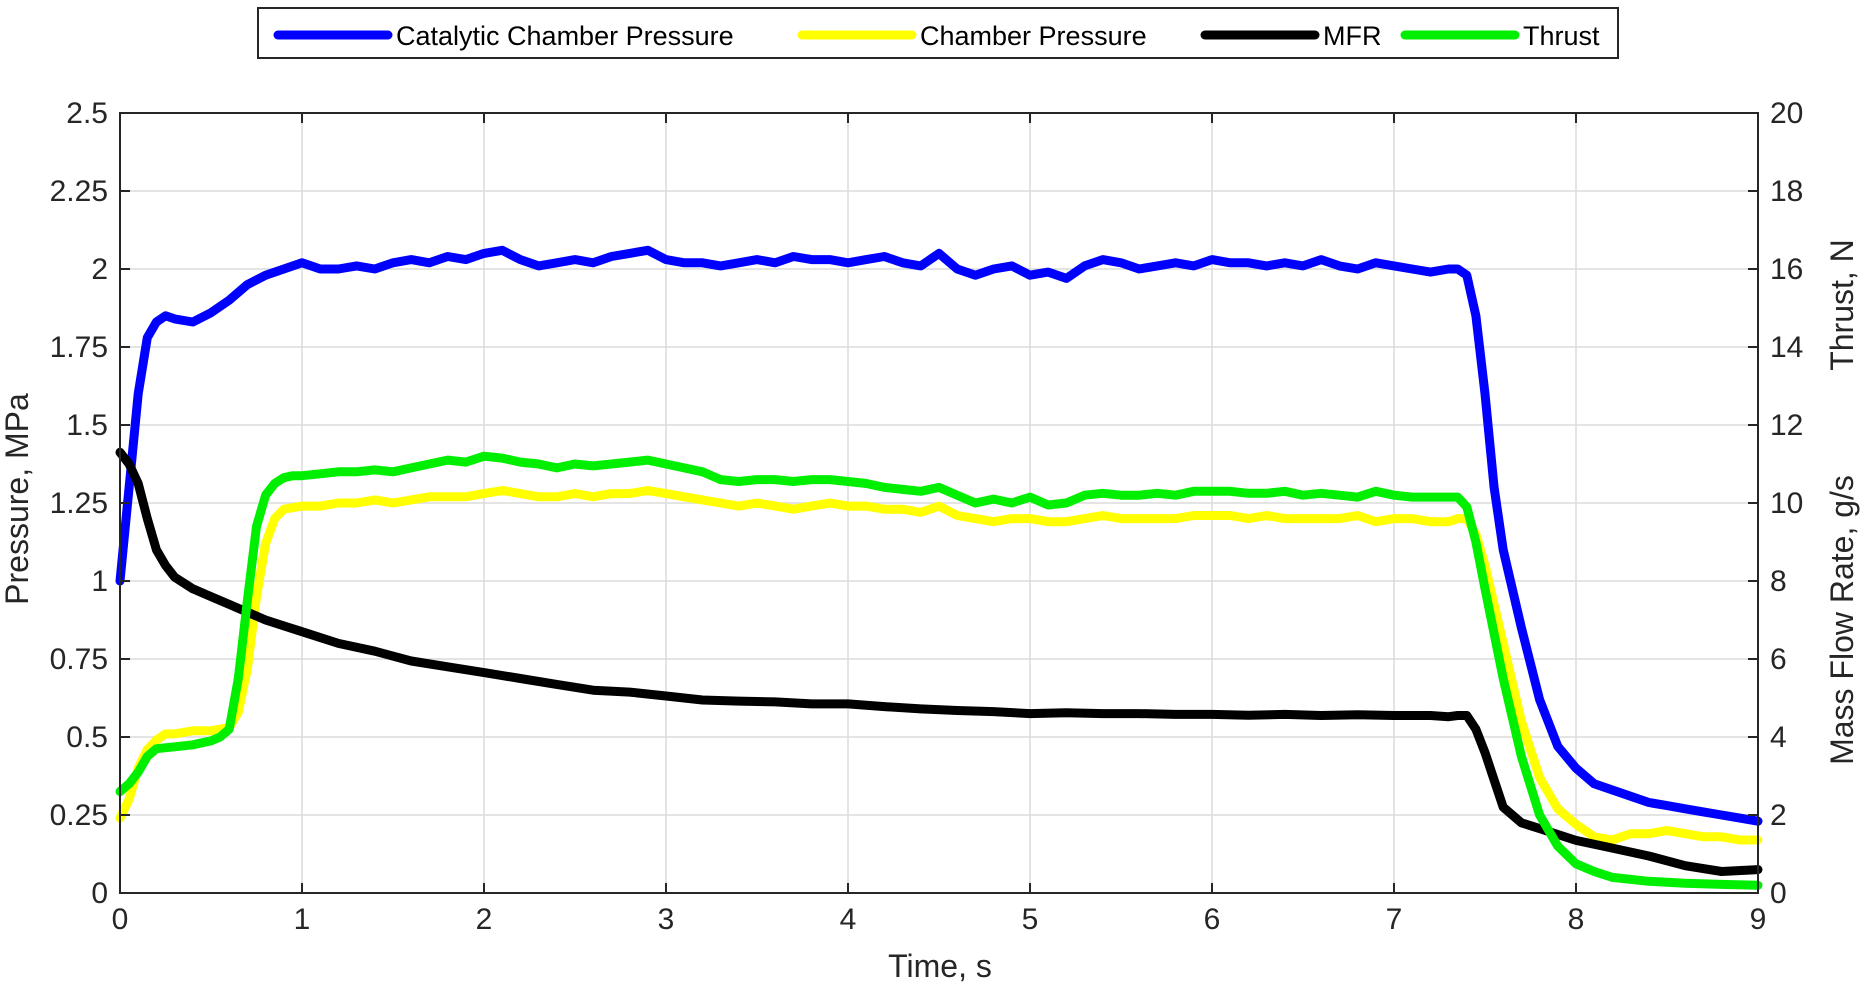 The width and height of the screenshot is (1872, 992). What do you see at coordinates (1778, 581) in the screenshot?
I see `y-right-tick-label: 8` at bounding box center [1778, 581].